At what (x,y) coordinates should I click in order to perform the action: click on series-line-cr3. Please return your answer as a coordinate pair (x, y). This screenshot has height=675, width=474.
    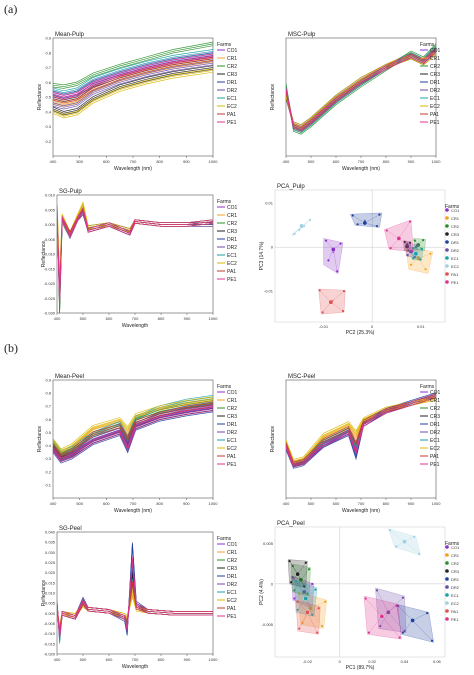
    Looking at the image, I should click on (133, 92).